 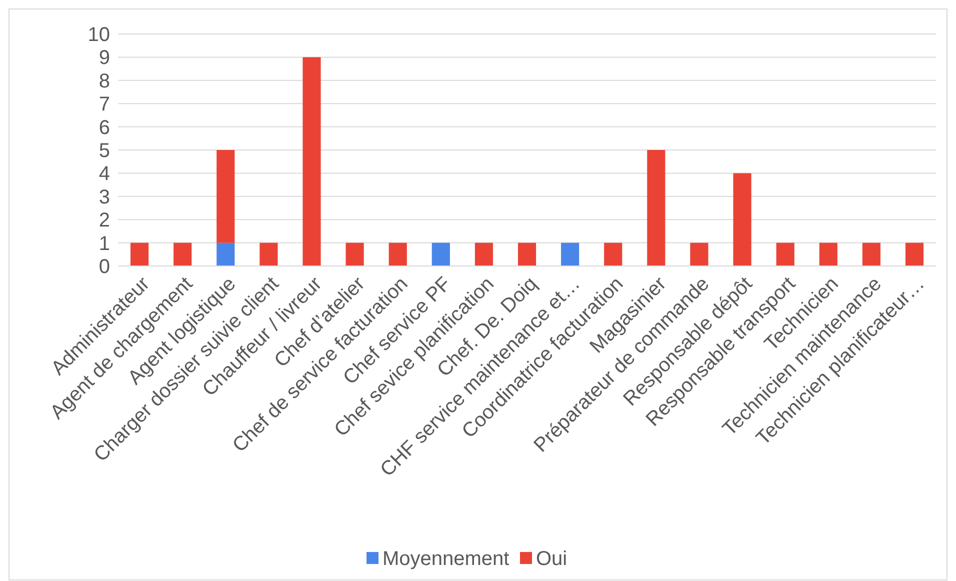 What do you see at coordinates (104, 151) in the screenshot?
I see `y-tick-label: 5` at bounding box center [104, 151].